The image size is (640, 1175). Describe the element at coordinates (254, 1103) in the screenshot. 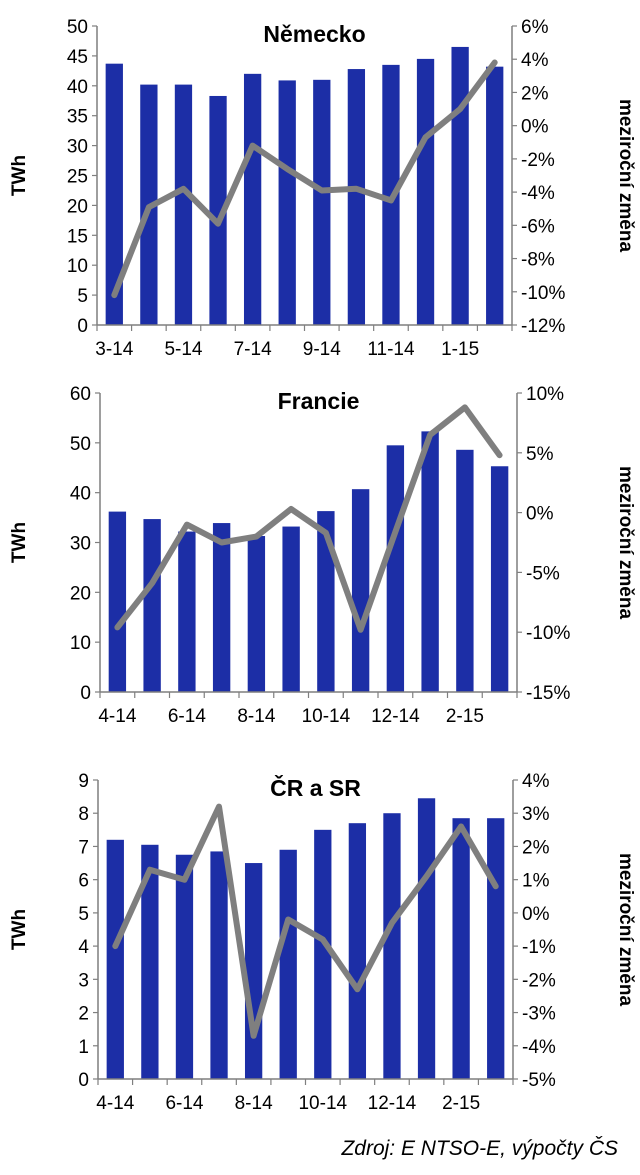

I see `x-tick-label: 8-14` at that location.